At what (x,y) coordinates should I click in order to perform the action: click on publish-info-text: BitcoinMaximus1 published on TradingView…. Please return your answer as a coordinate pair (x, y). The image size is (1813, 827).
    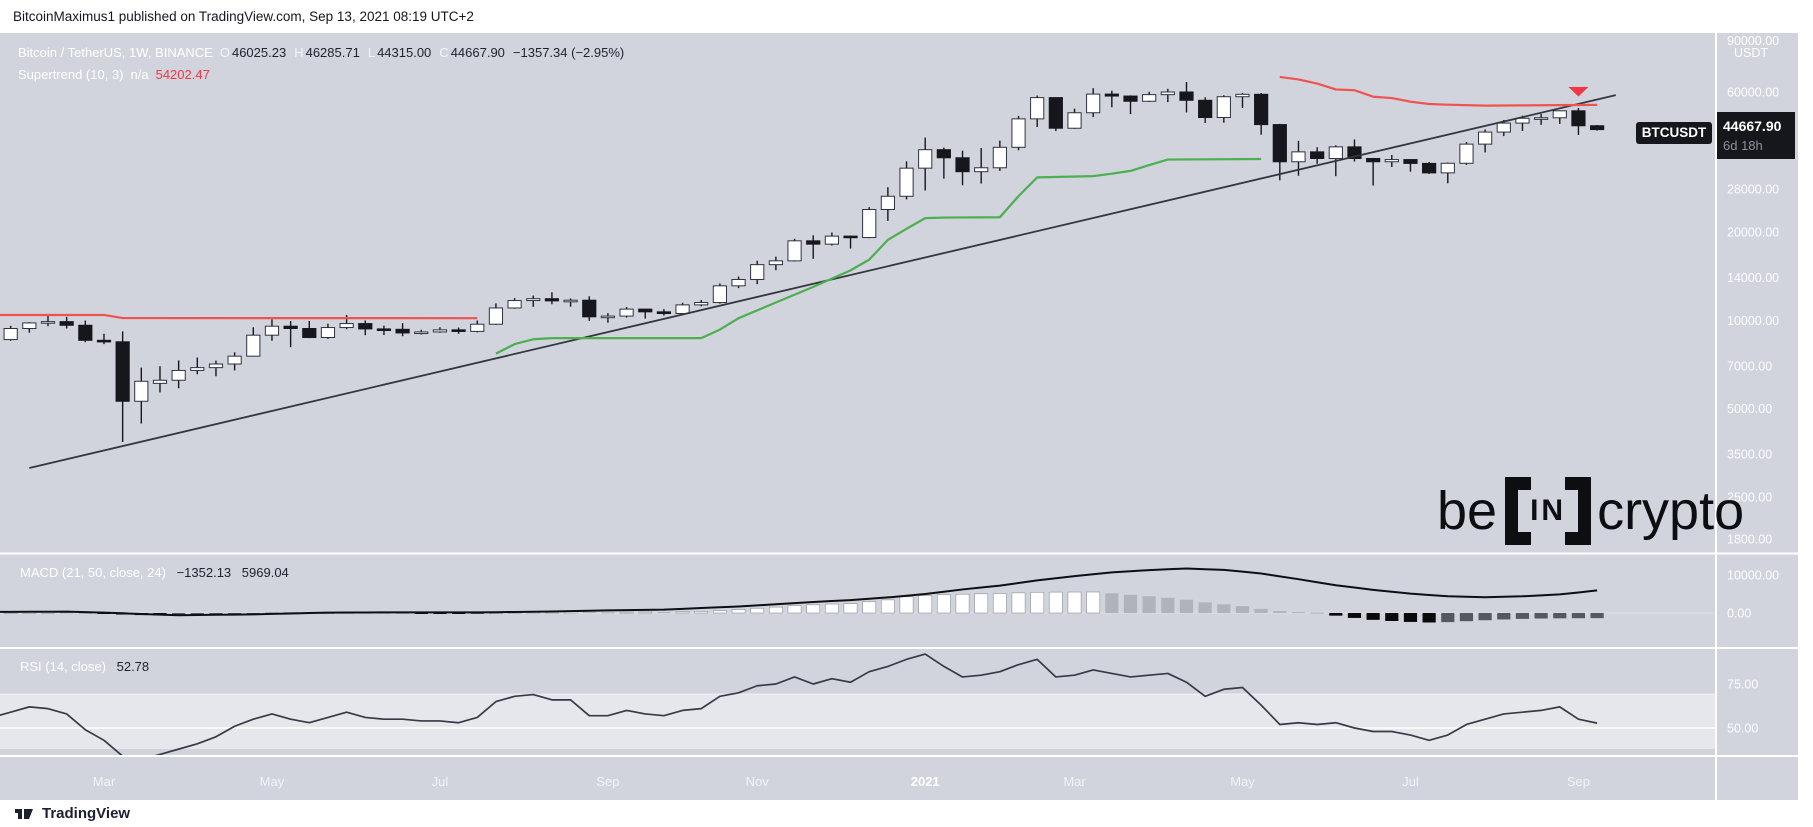
    Looking at the image, I should click on (243, 16).